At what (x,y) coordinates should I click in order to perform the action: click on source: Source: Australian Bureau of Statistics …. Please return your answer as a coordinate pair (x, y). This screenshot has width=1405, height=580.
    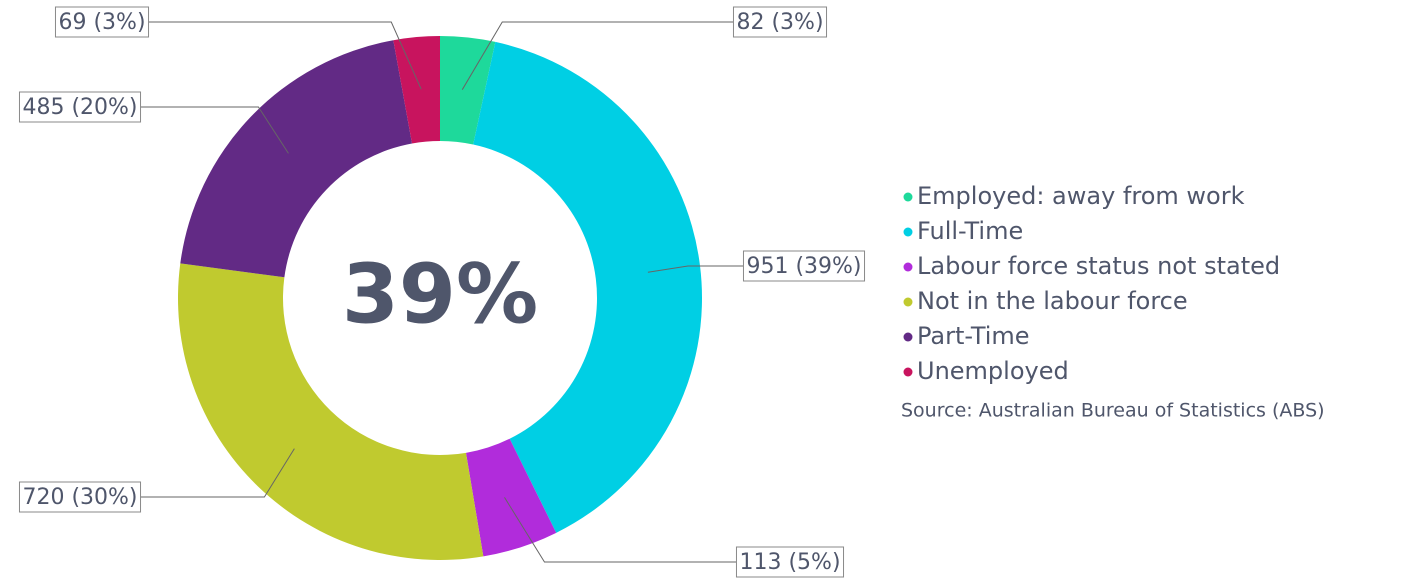
    Looking at the image, I should click on (1113, 411).